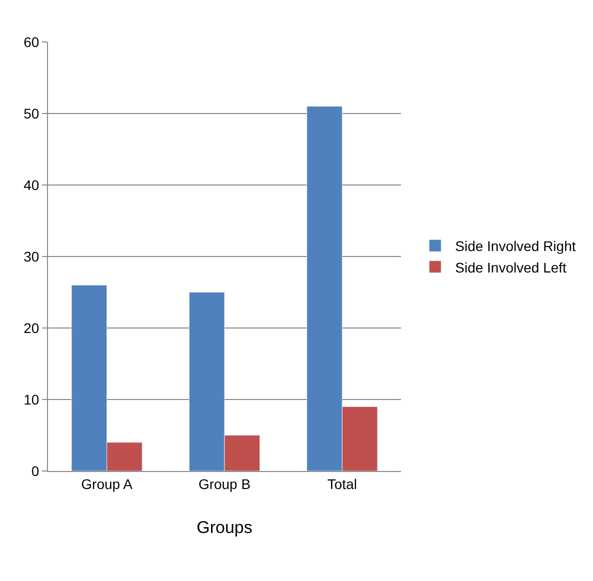 The height and width of the screenshot is (581, 593). What do you see at coordinates (32, 42) in the screenshot?
I see `y-tick-label: 60` at bounding box center [32, 42].